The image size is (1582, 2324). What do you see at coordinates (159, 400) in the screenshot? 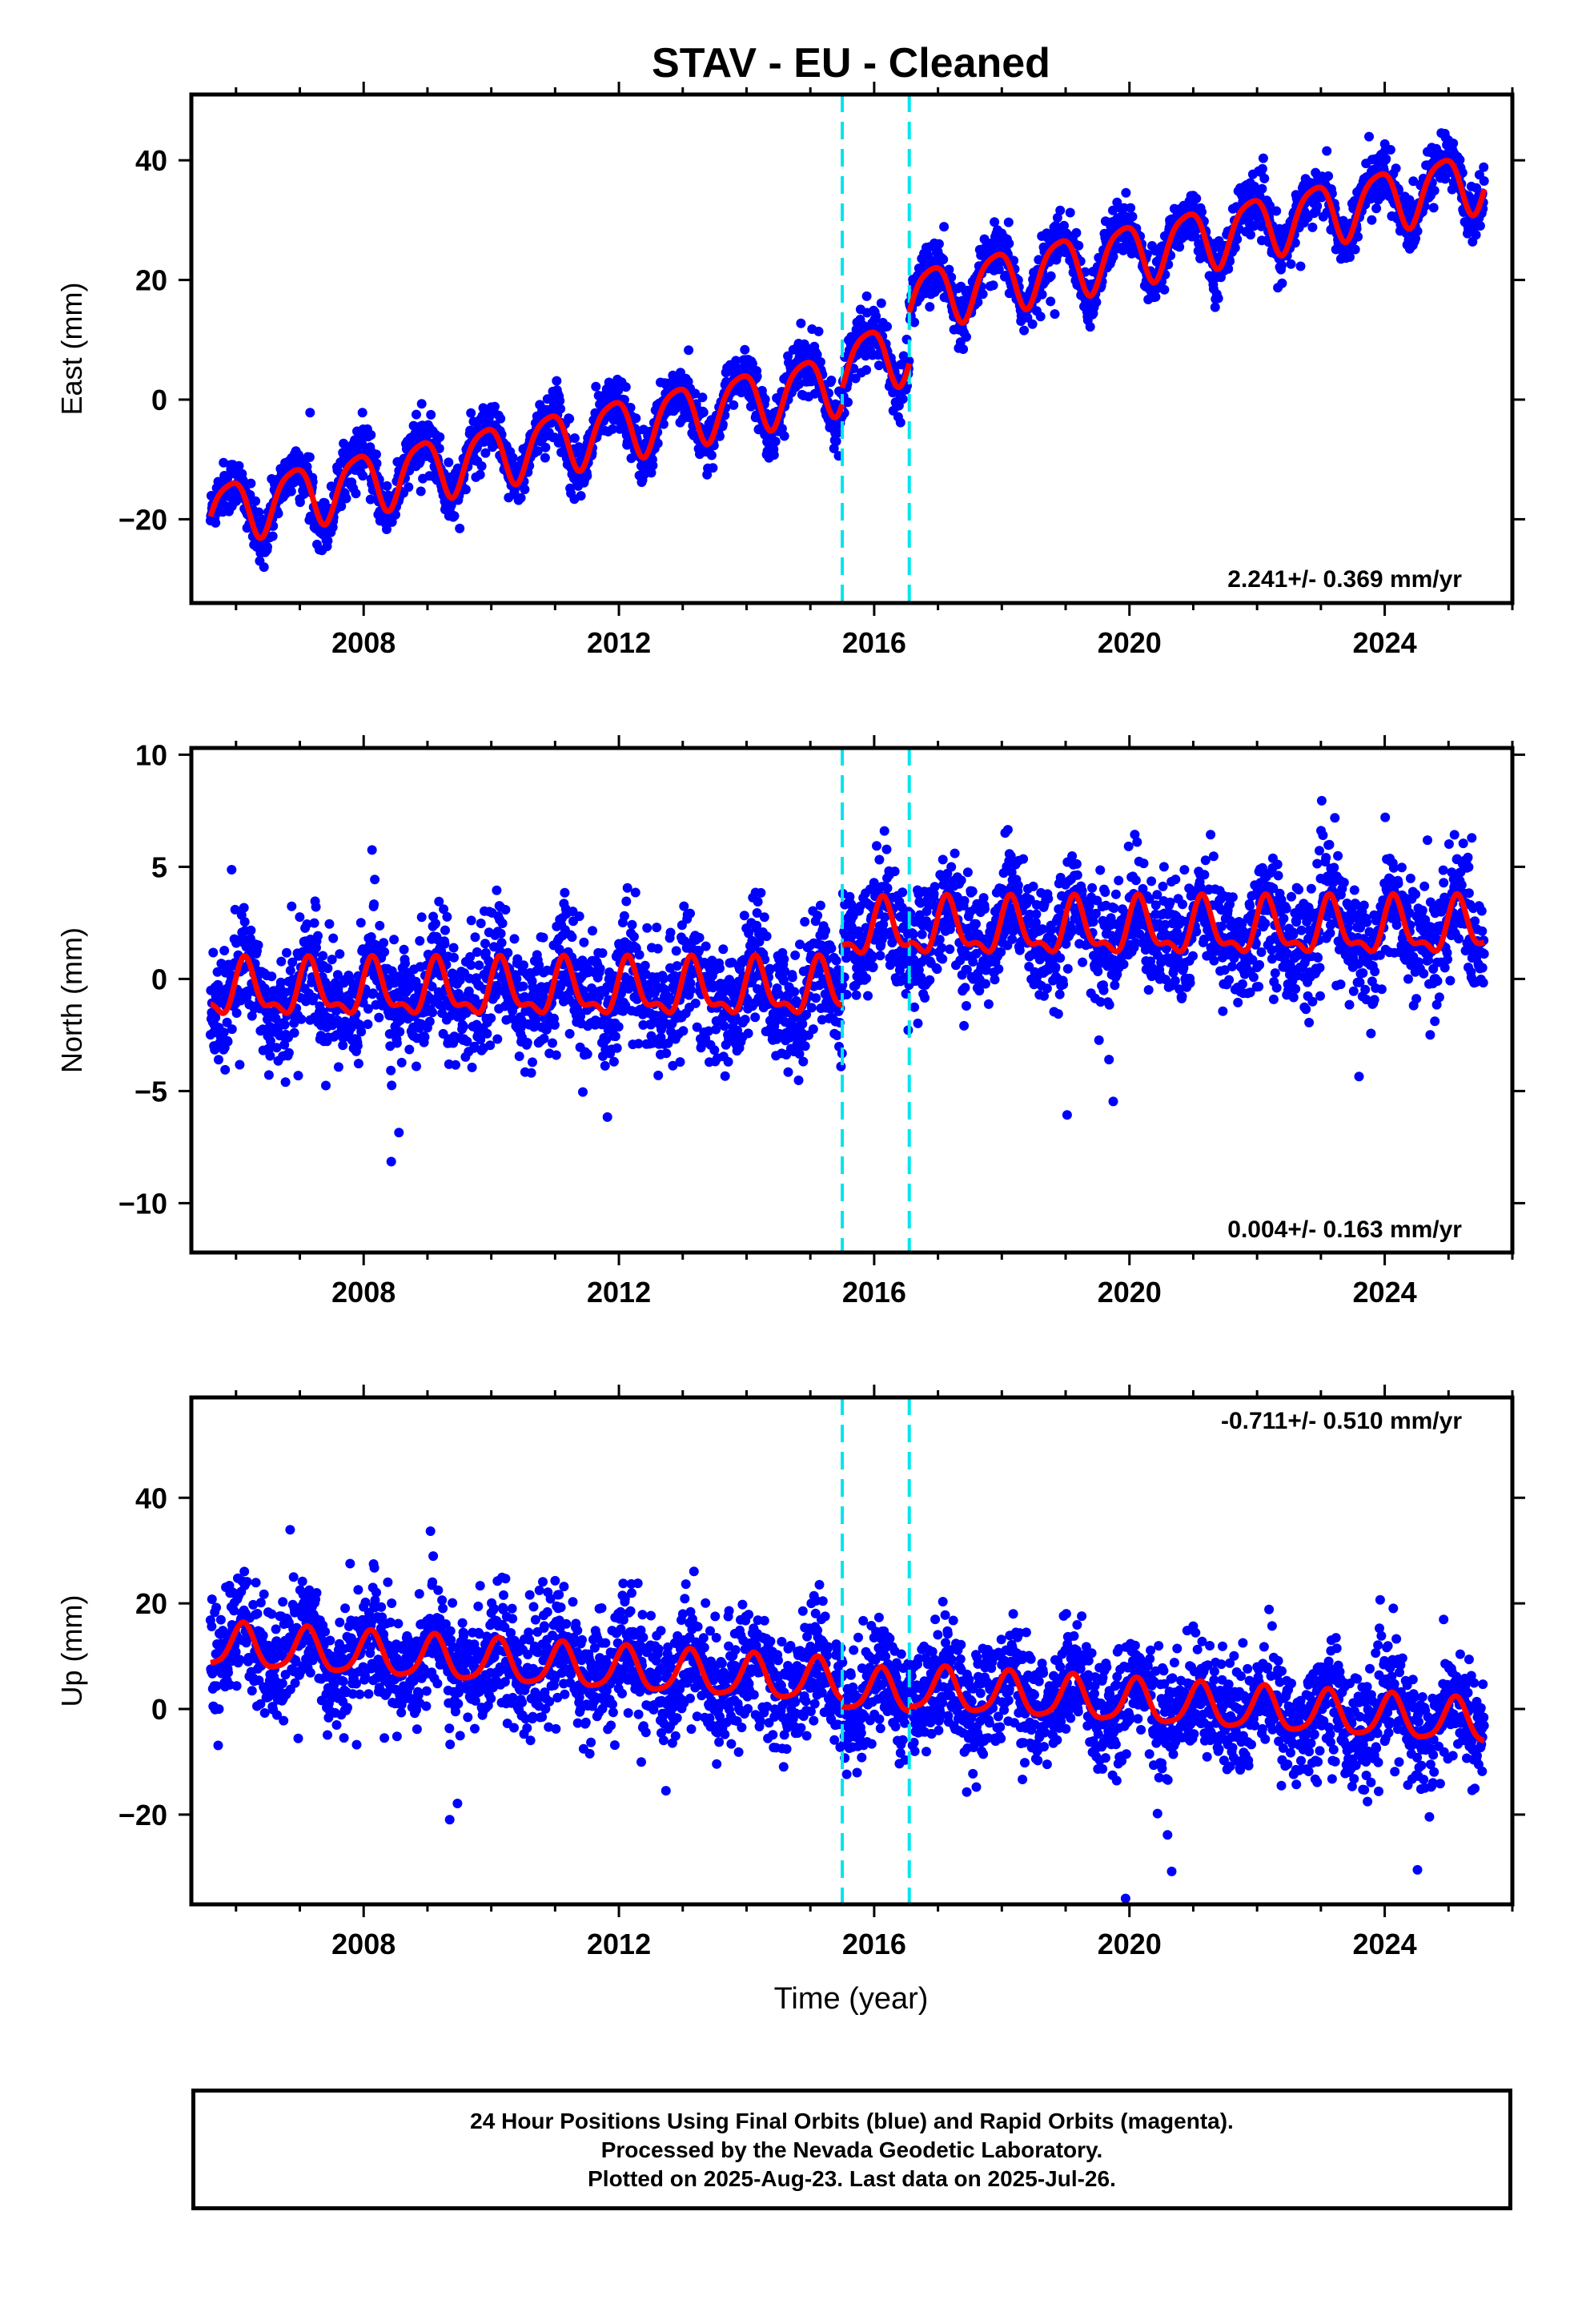
I see `y-tick-label: 0` at bounding box center [159, 400].